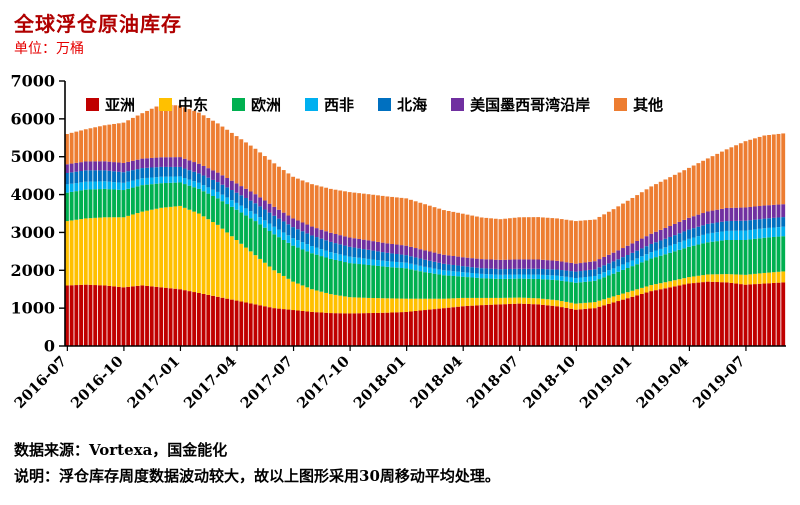 This screenshot has height=505, width=800. What do you see at coordinates (339, 105) in the screenshot?
I see `legend-label: 西非` at bounding box center [339, 105].